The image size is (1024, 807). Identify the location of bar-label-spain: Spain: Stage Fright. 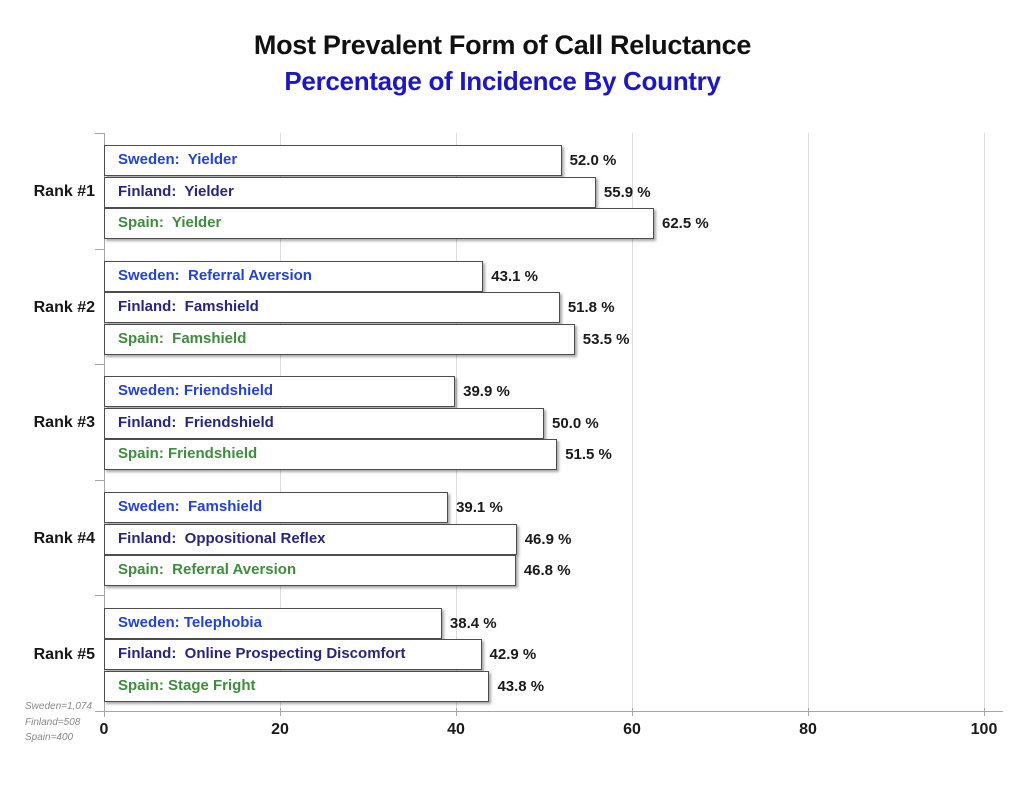
(187, 685).